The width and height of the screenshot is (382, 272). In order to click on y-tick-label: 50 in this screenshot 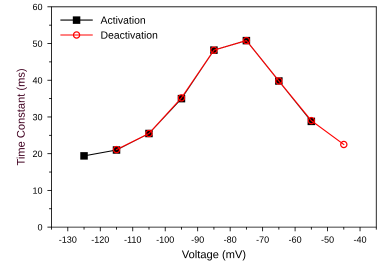, I will do `click(37, 43)`.